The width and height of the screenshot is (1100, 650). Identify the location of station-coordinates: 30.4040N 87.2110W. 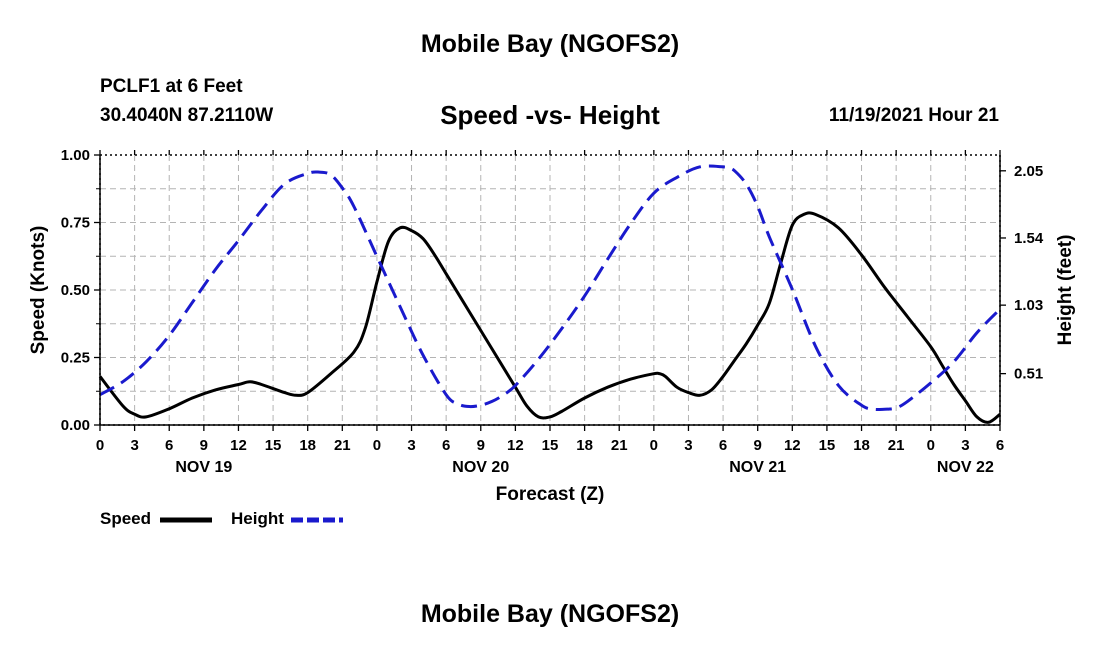
(187, 115).